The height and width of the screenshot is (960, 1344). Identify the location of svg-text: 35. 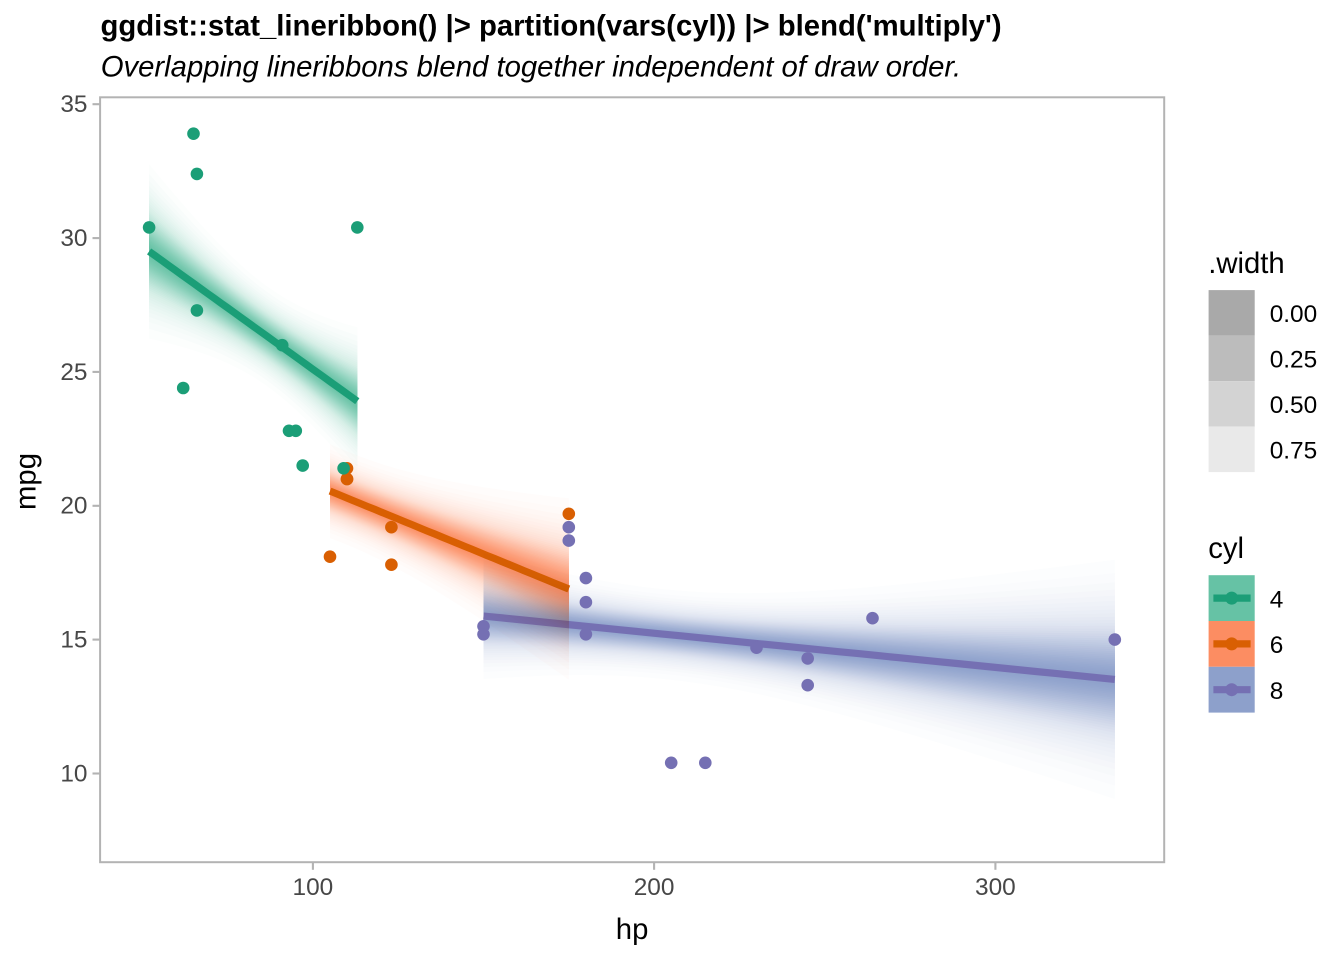
(73, 104).